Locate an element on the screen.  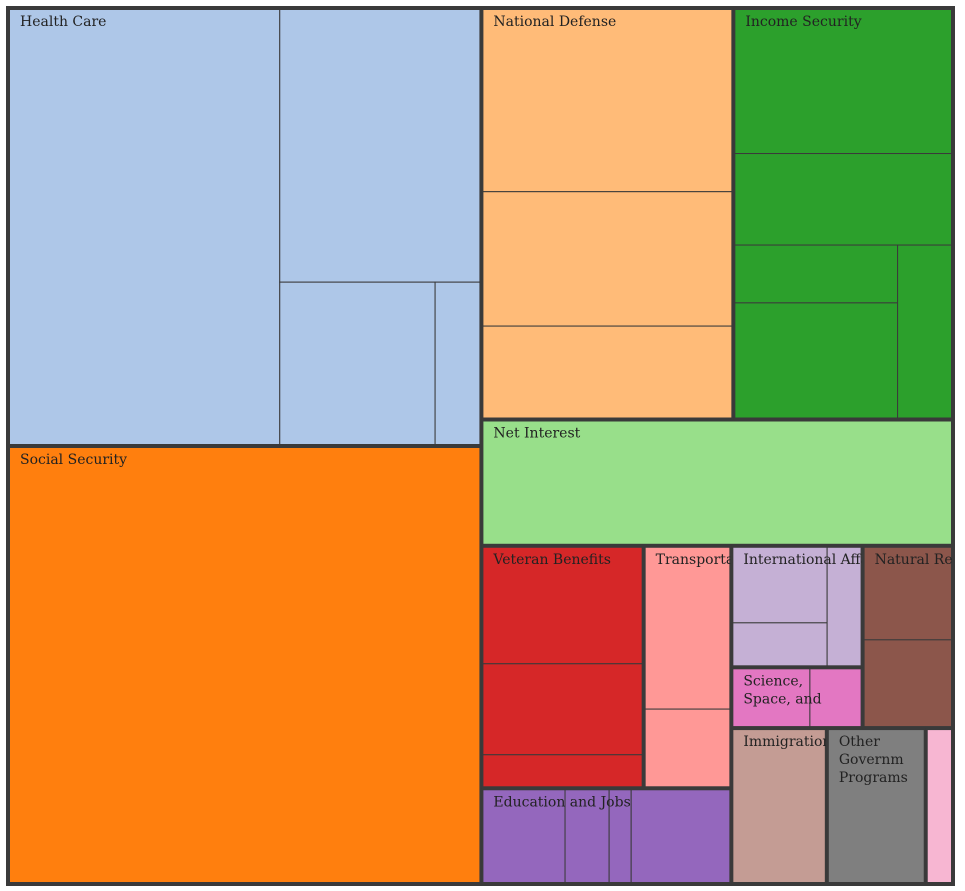
label-immigration-and-other: Immigration and Other is located at coordinates (825, 742).